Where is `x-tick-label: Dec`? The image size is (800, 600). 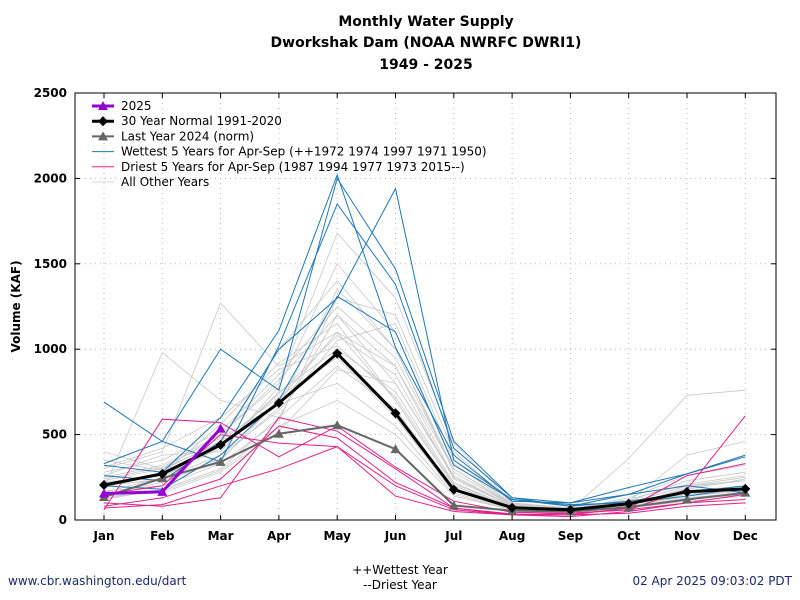
x-tick-label: Dec is located at coordinates (745, 536).